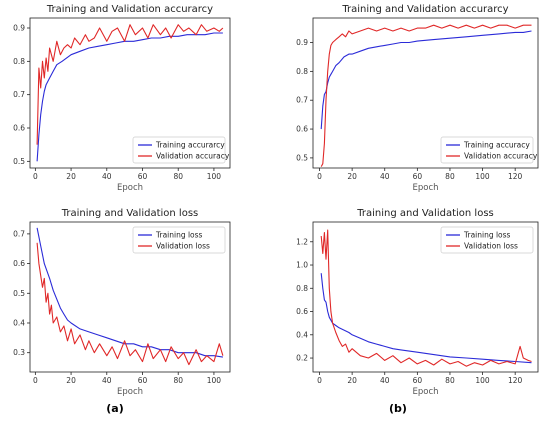 The image size is (550, 425). Describe the element at coordinates (114, 408) in the screenshot. I see `figure-label-a: (a)` at that location.